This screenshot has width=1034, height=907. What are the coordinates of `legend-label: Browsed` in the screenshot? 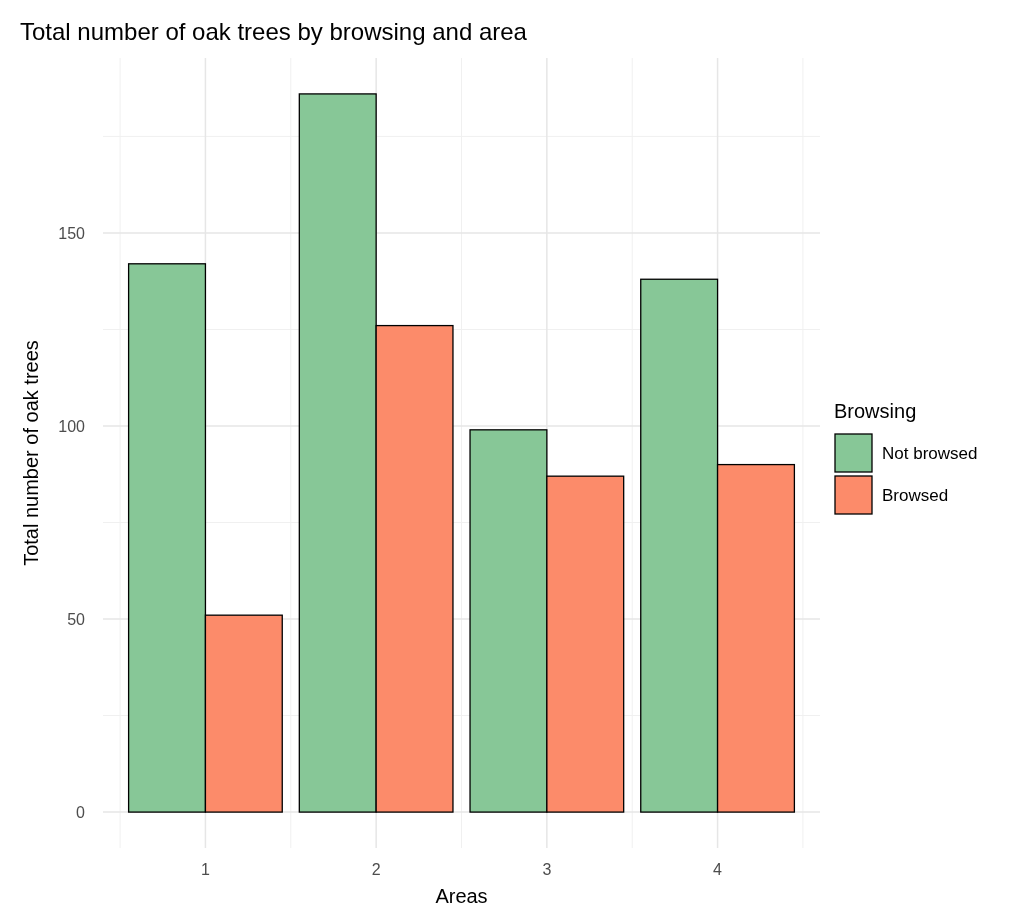 It's located at (915, 495).